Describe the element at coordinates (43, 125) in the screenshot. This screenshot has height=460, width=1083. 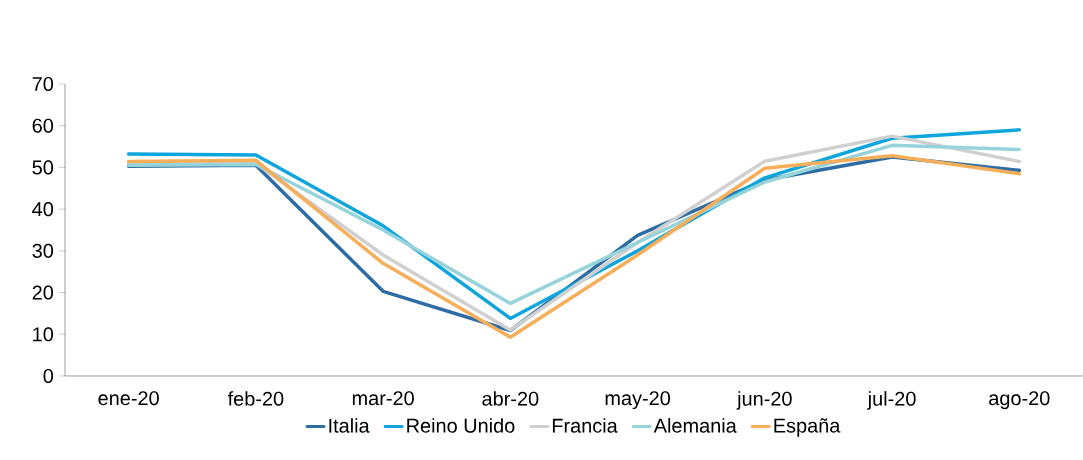
I see `y-tick-label: 60` at that location.